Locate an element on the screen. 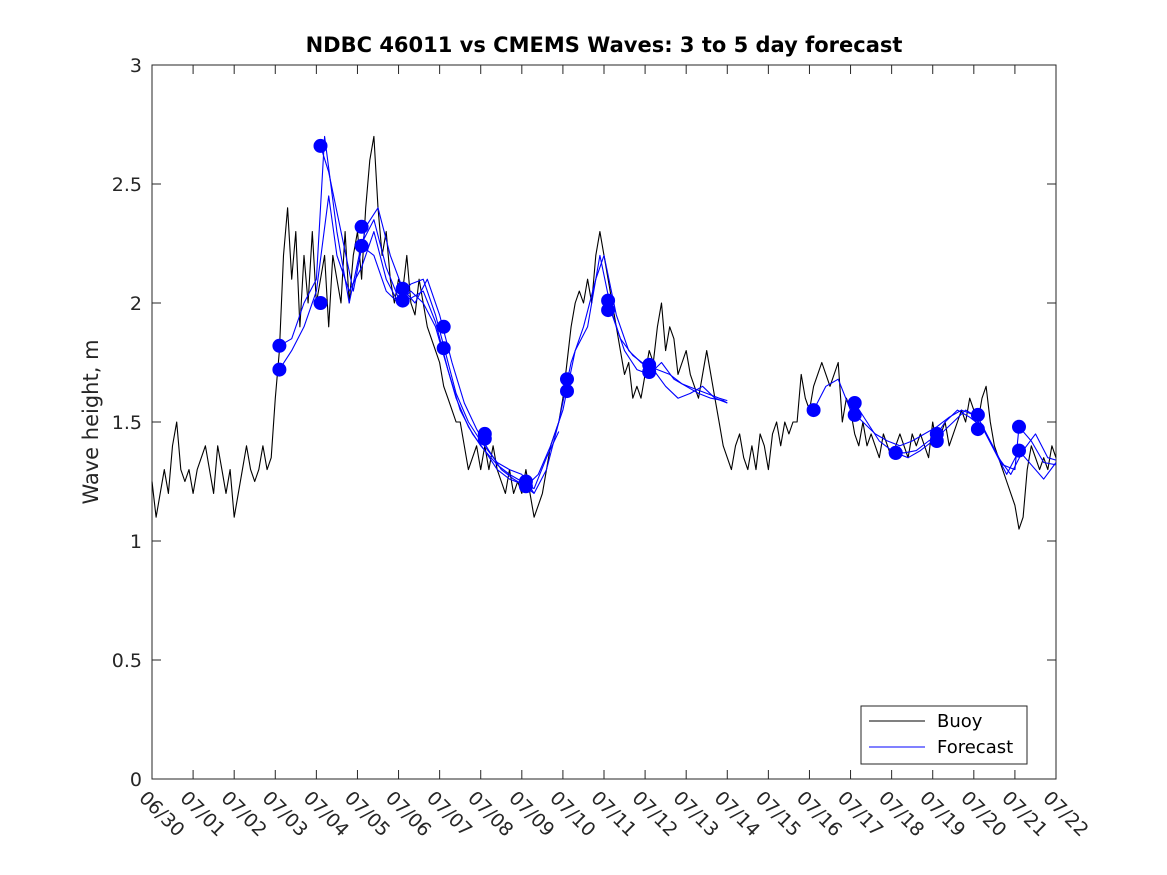  legend: Buoy Forecast is located at coordinates (944, 735).